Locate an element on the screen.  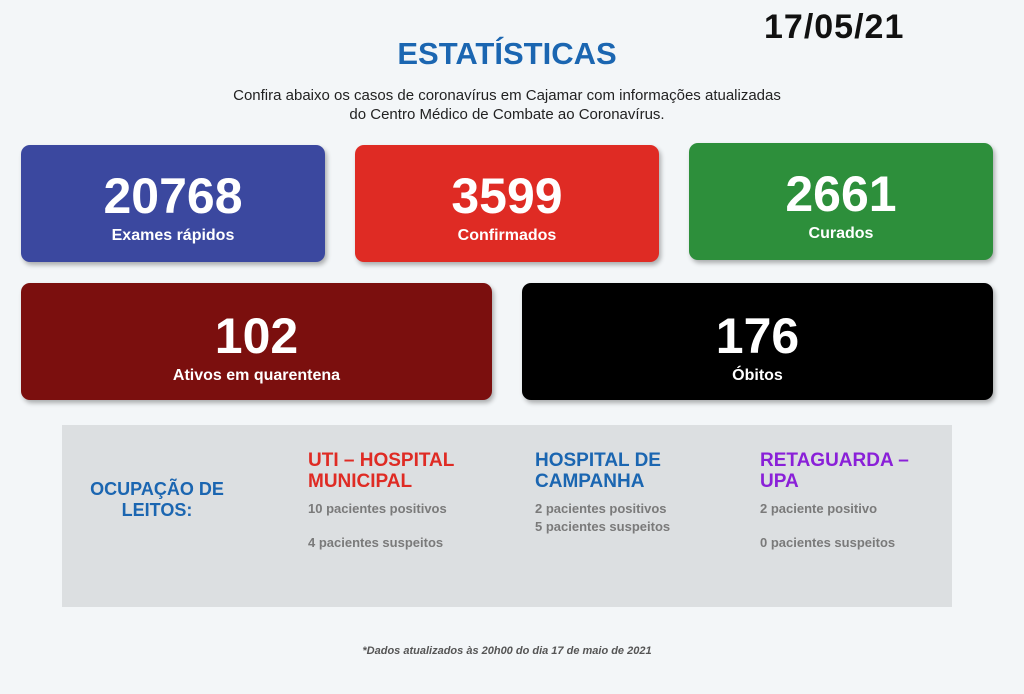
card-label: Curados is located at coordinates (841, 233).